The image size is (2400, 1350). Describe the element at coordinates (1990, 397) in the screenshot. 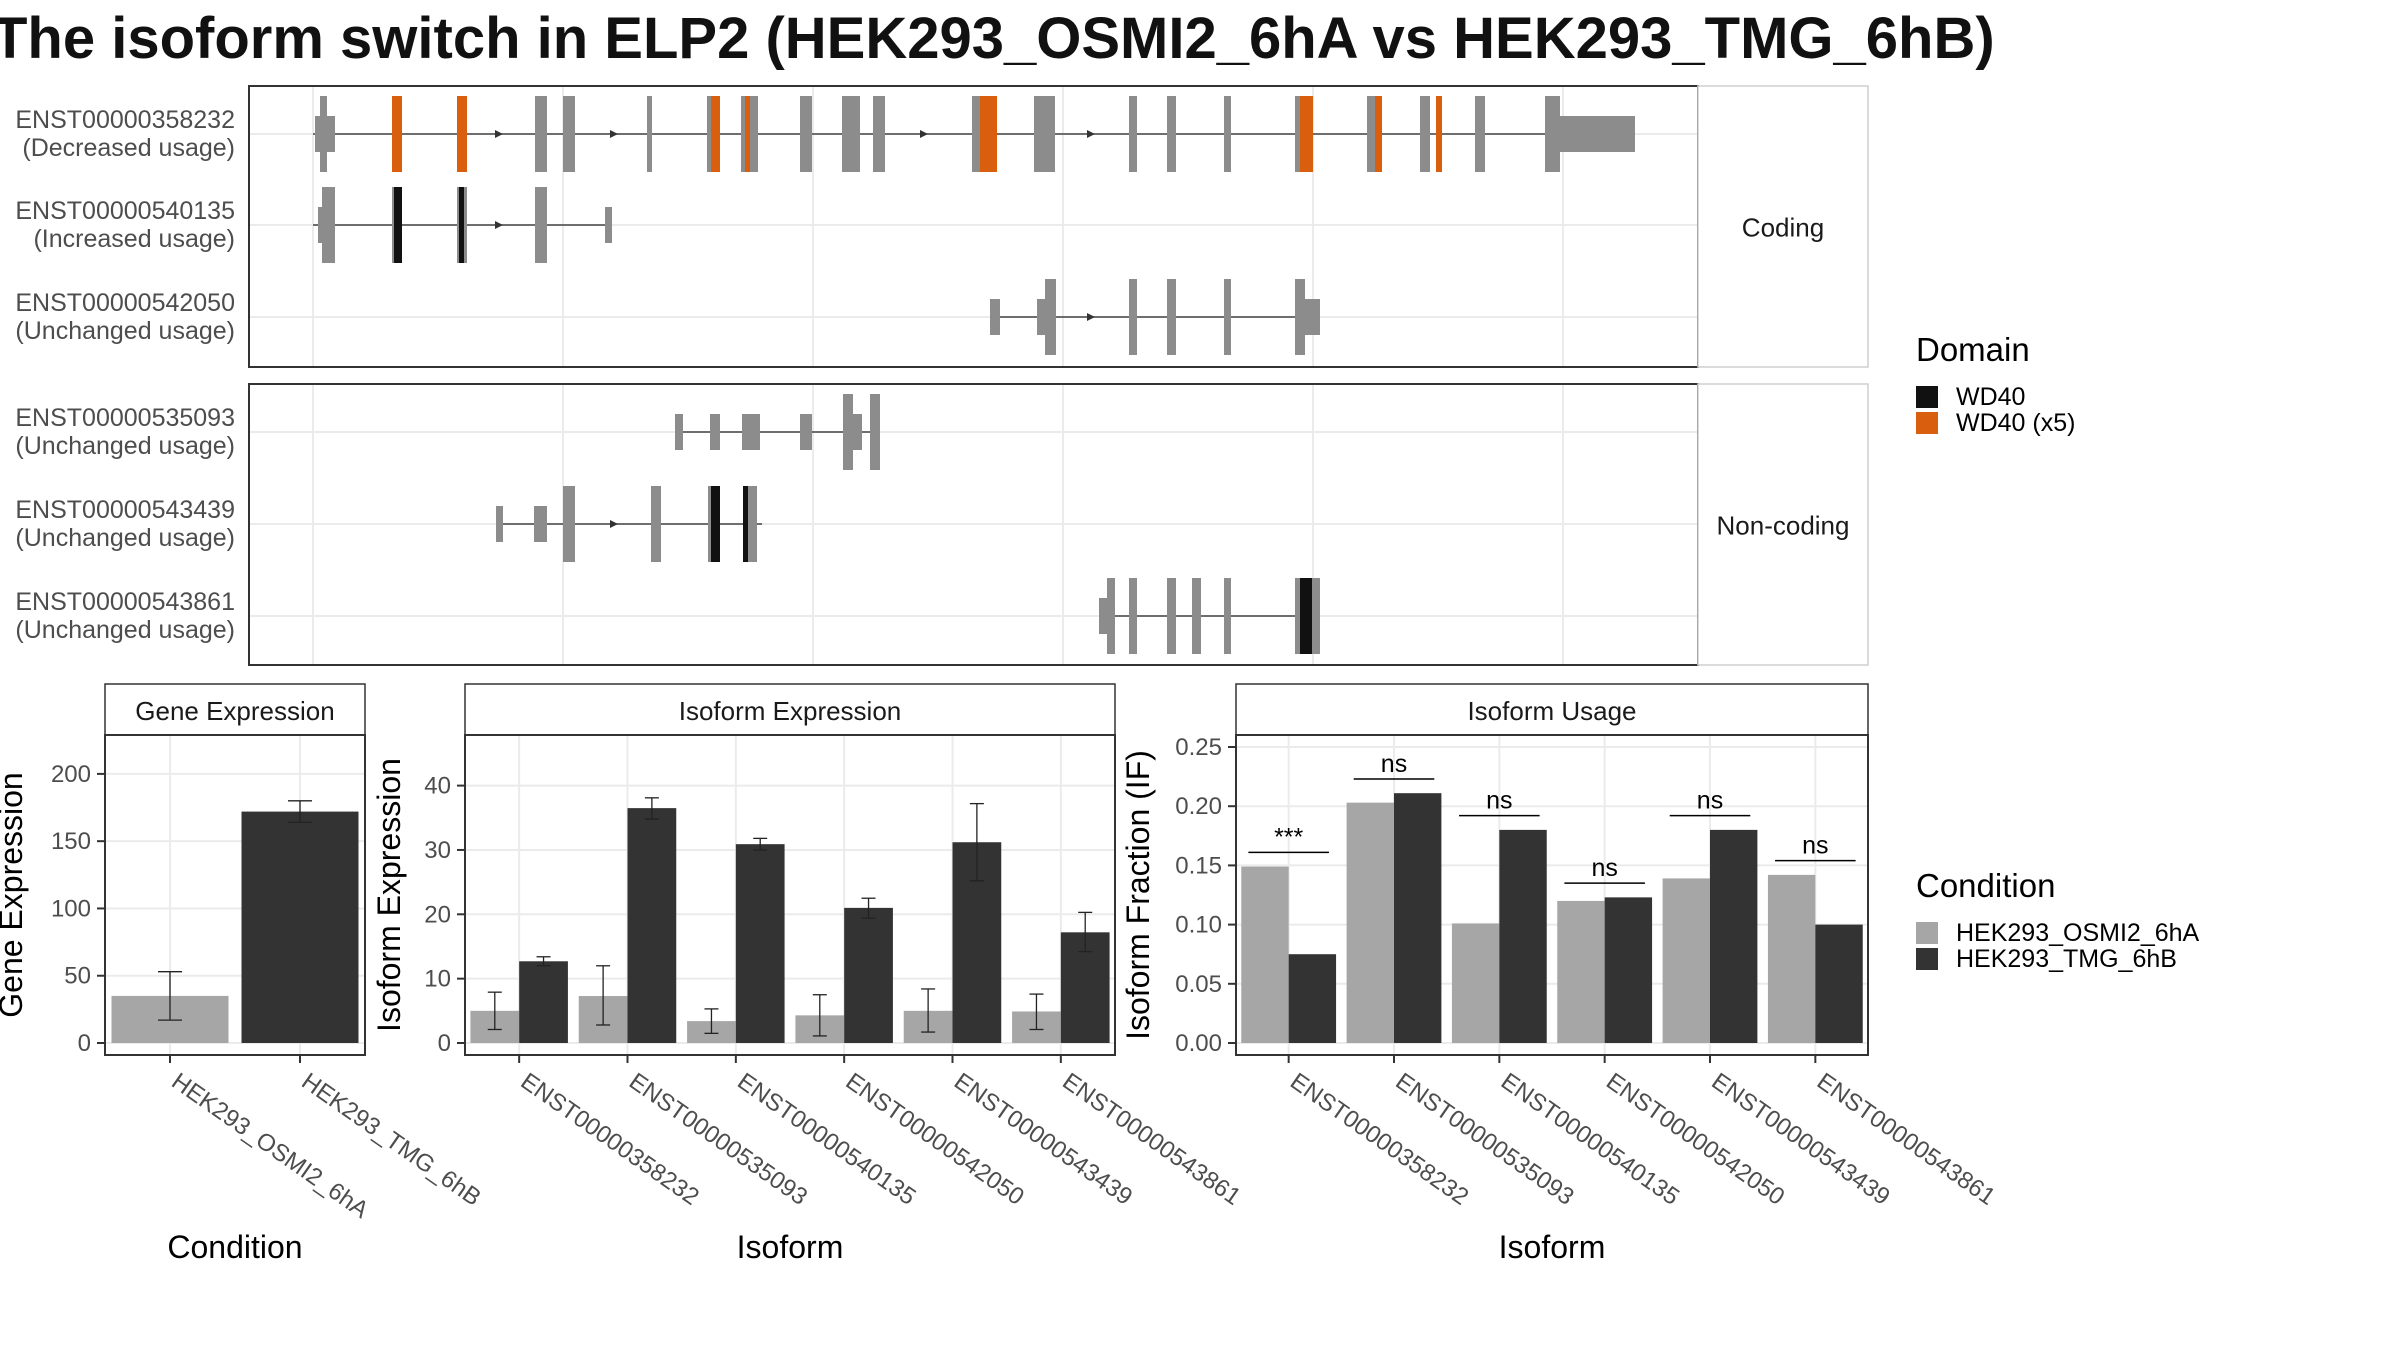

I see `legend-label: WD40` at that location.